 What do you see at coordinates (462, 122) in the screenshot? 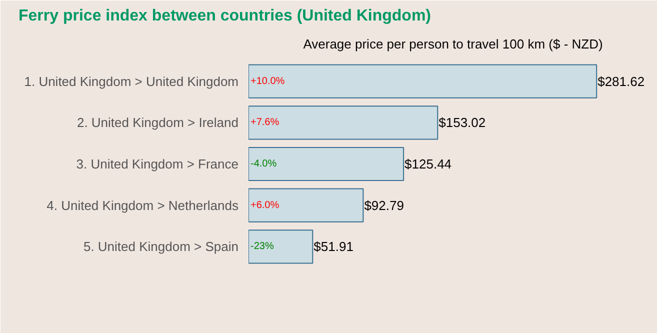
I see `data-label: $153.02` at bounding box center [462, 122].